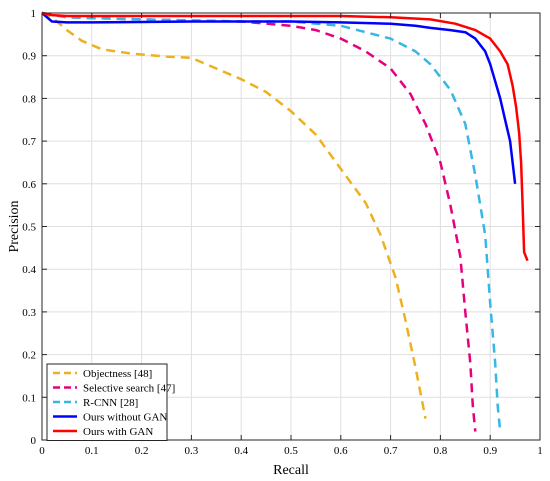 The image size is (550, 481). I want to click on x-tick-label: 1, so click(540, 451).